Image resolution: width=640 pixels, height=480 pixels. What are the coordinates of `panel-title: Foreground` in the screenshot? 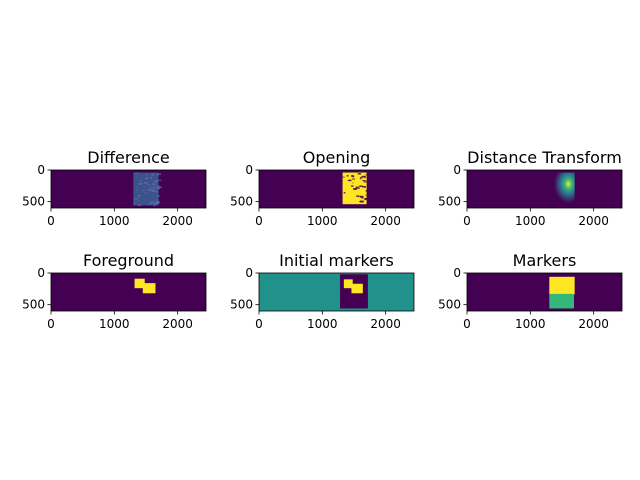 It's located at (128, 260).